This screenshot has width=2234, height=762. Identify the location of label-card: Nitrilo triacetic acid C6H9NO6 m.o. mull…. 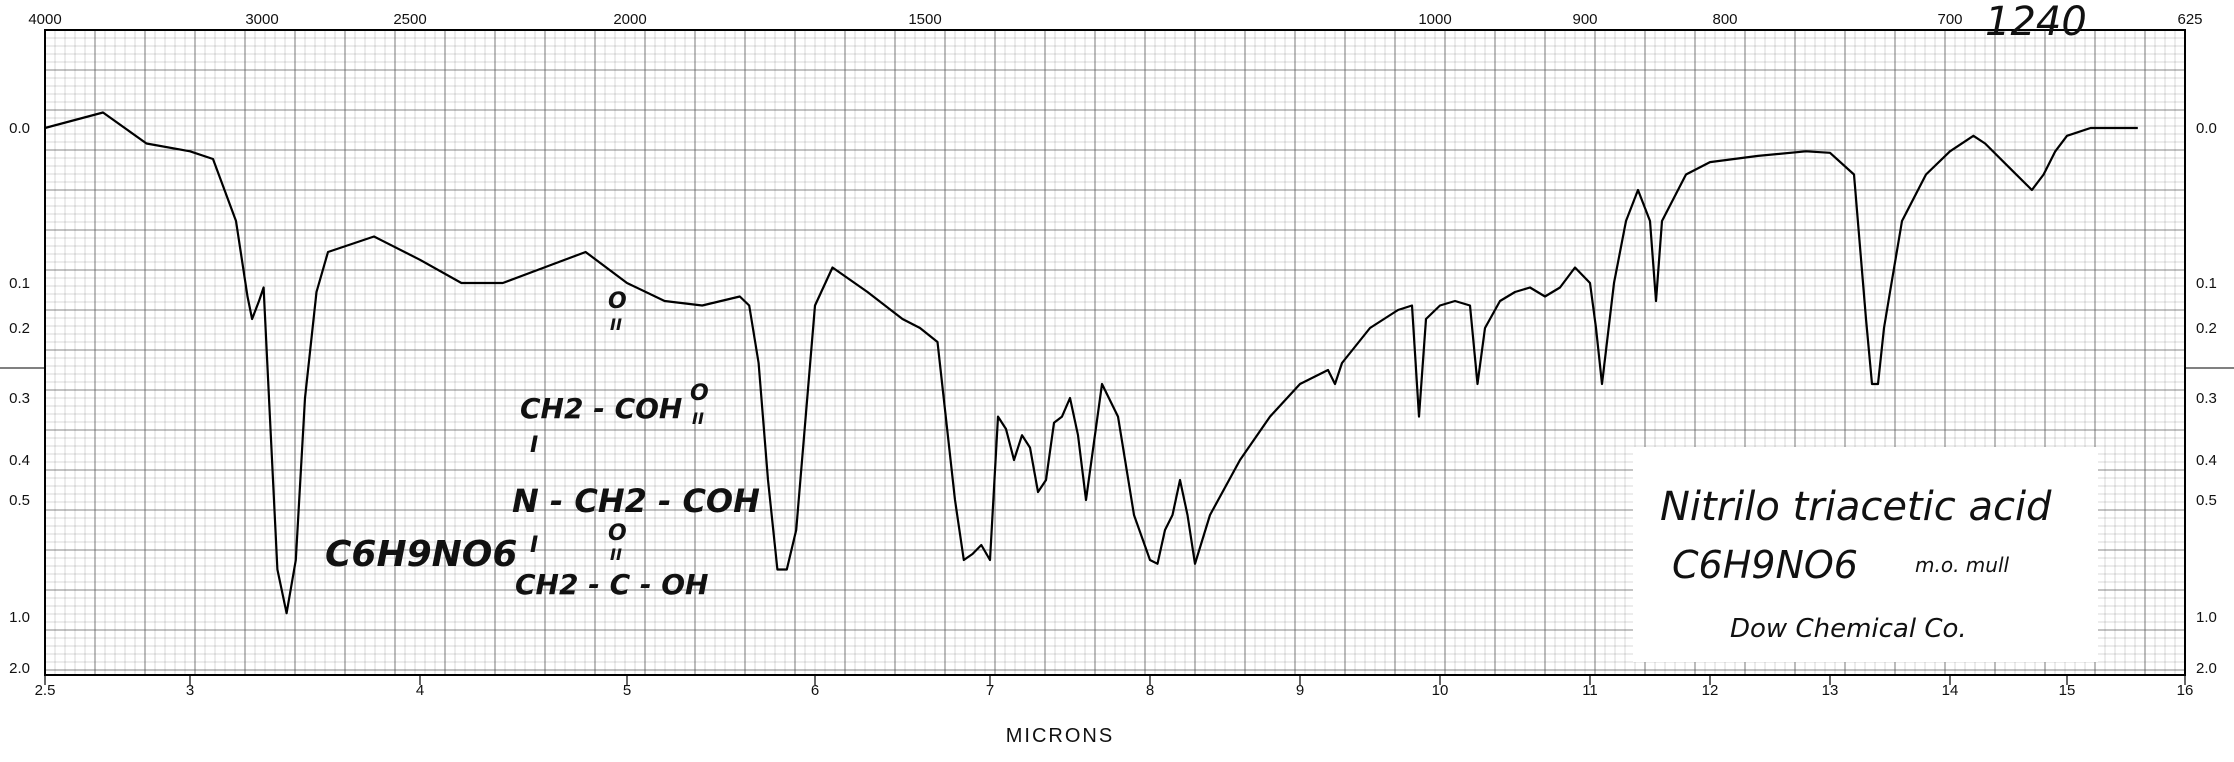
(1865, 554).